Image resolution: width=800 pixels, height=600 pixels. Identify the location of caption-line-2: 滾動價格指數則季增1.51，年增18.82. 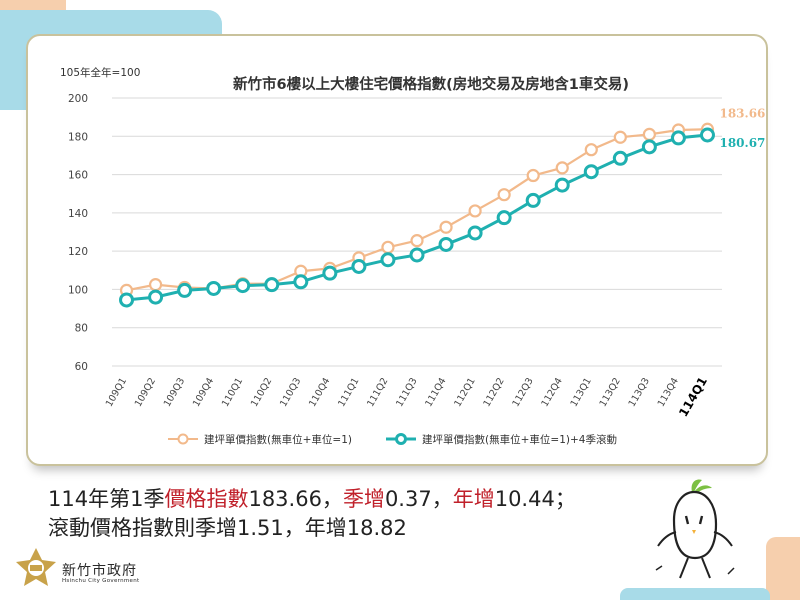
(227, 528).